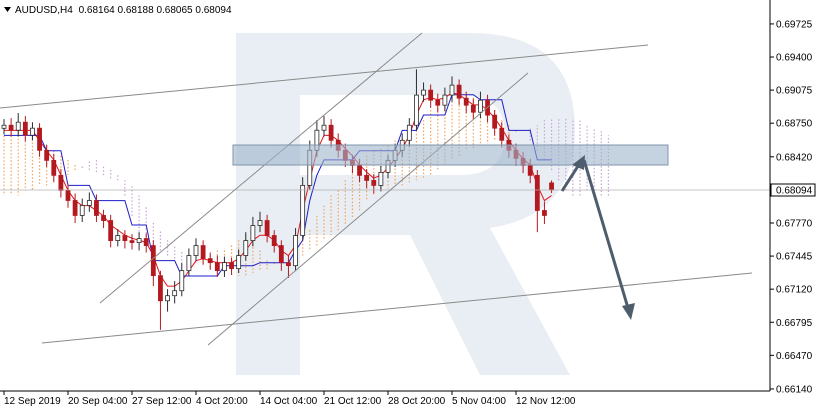 This screenshot has width=817, height=411. What do you see at coordinates (479, 401) in the screenshot?
I see `x-tick-label: 5 Nov 04:00` at bounding box center [479, 401].